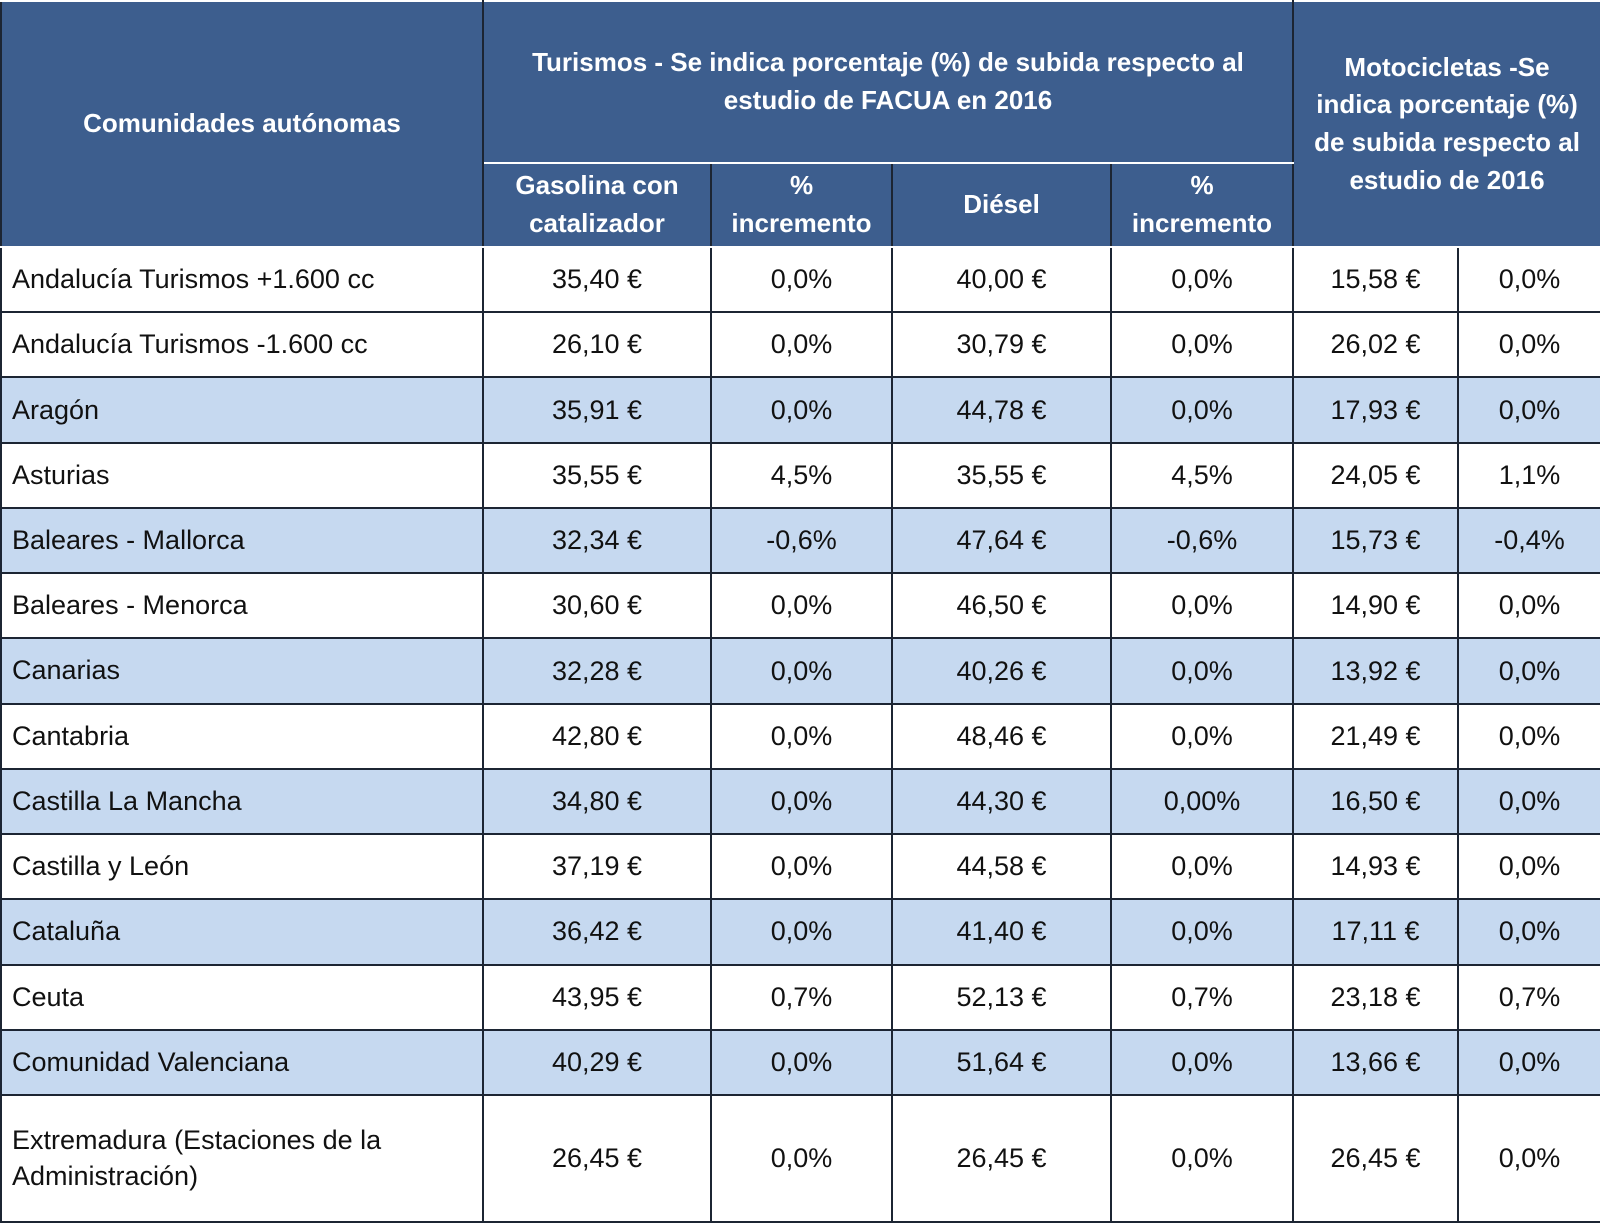 The image size is (1600, 1223). I want to click on value-cell: 51,64 €, so click(1001, 1062).